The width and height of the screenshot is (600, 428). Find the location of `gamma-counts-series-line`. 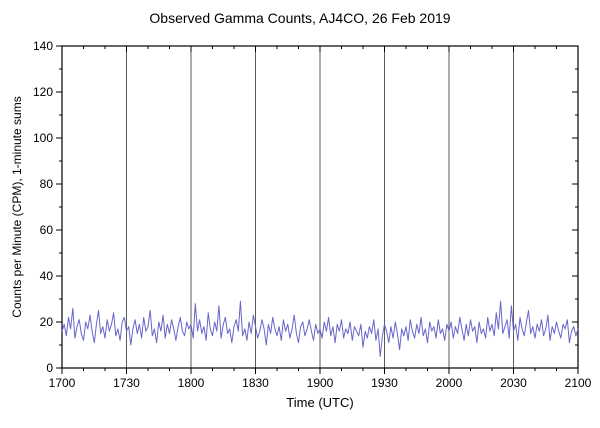

gamma-counts-series-line is located at coordinates (320, 328).